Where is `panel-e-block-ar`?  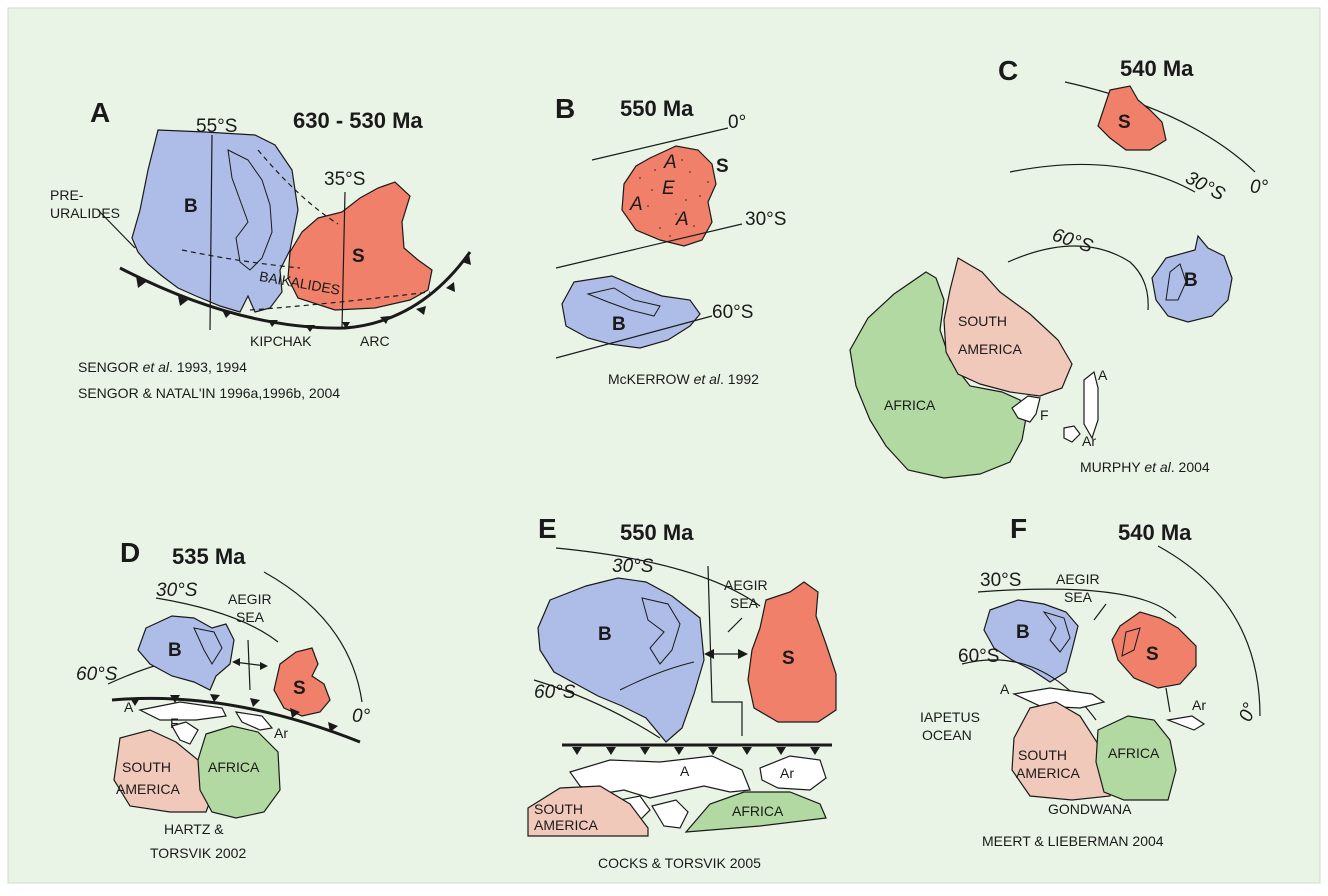 panel-e-block-ar is located at coordinates (793, 773).